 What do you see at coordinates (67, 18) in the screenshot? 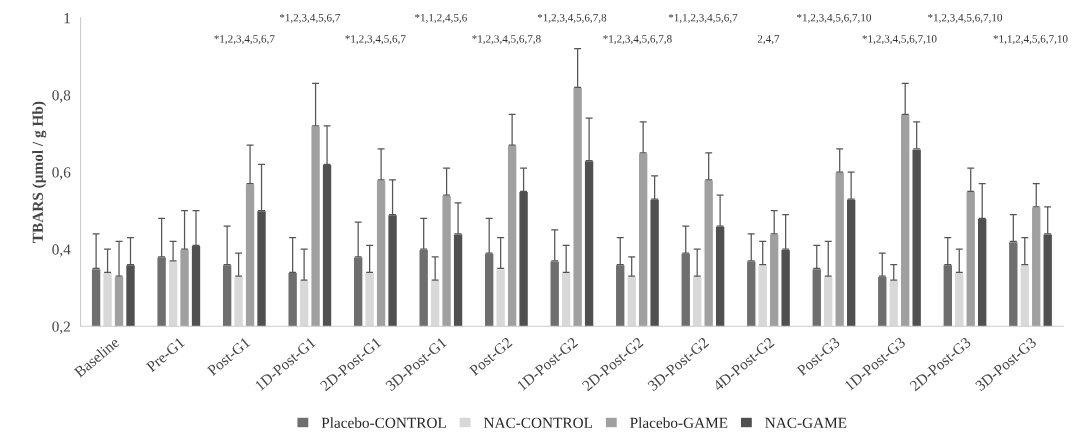
I see `y-tick-label: 1` at bounding box center [67, 18].